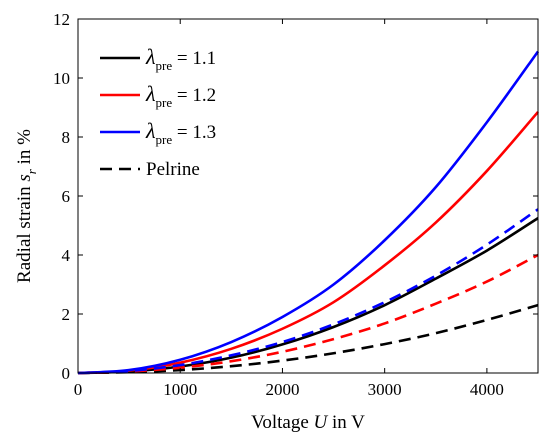 Image resolution: width=550 pixels, height=439 pixels. What do you see at coordinates (61, 78) in the screenshot?
I see `y-tick-label: 10` at bounding box center [61, 78].